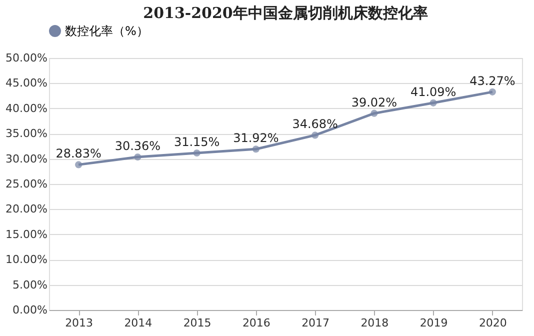 The image size is (534, 336). Describe the element at coordinates (492, 323) in the screenshot. I see `x-tick-label: 2020` at that location.